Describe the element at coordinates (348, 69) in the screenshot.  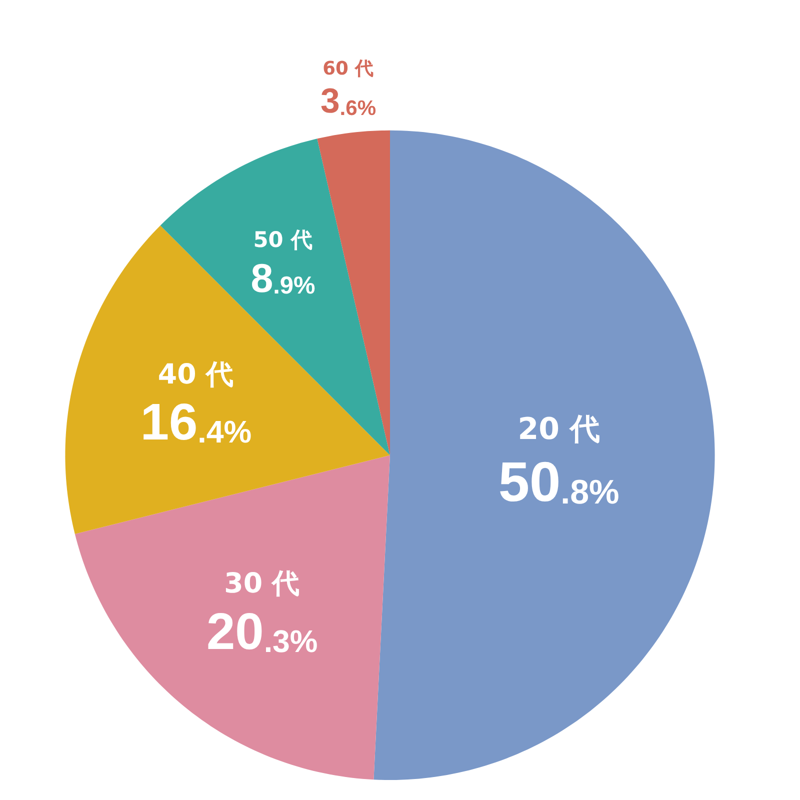
I see `slice-label: 60 代` at that location.